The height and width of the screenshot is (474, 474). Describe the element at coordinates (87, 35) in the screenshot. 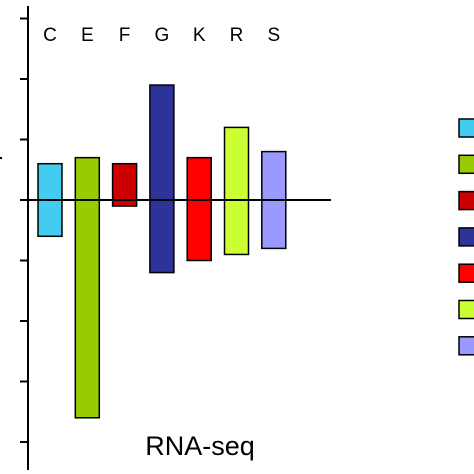

I see `category-label-E: E` at that location.